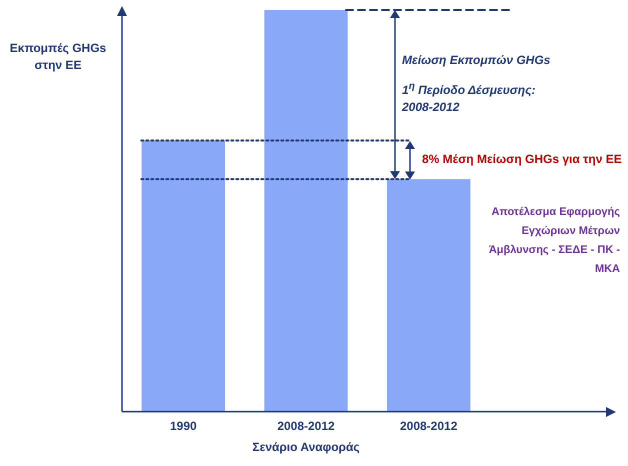 The height and width of the screenshot is (466, 628). Describe the element at coordinates (554, 241) in the screenshot. I see `text: Αποτέλεσμα Εφαρμογής Εγχώριων Μέτρων Άμβλυνσης - ΣΕΔΕ - ΠΚ - ΜΚΑ` at that location.